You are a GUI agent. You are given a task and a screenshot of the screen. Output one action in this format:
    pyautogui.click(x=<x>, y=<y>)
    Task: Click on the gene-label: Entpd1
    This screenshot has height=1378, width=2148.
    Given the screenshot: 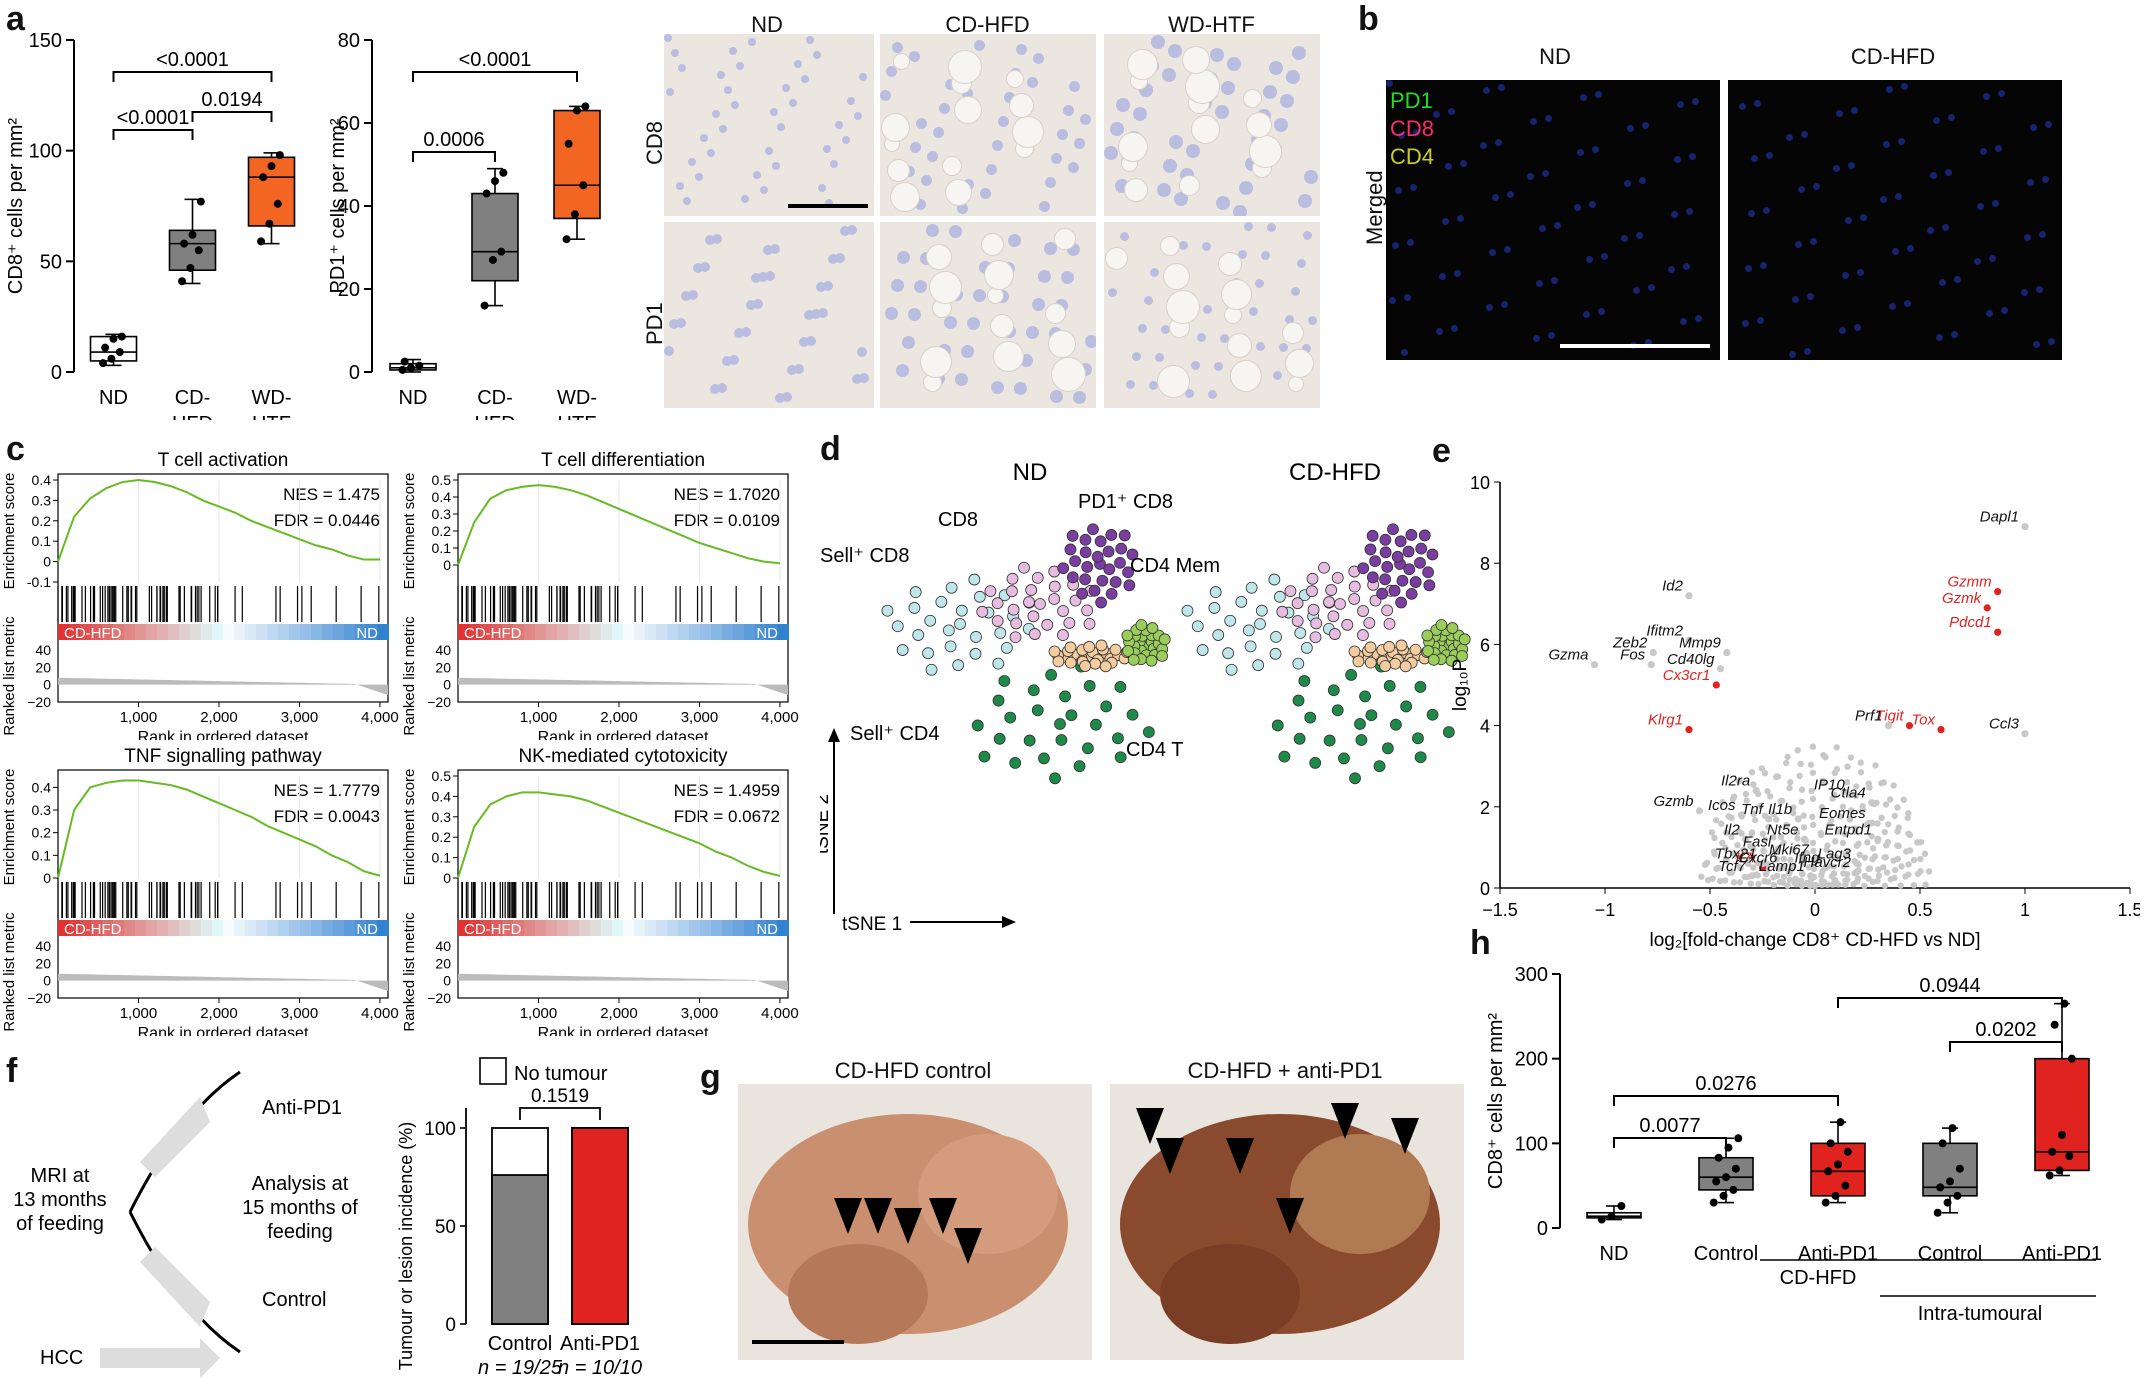 What is the action you would take?
    pyautogui.click(x=1848, y=829)
    